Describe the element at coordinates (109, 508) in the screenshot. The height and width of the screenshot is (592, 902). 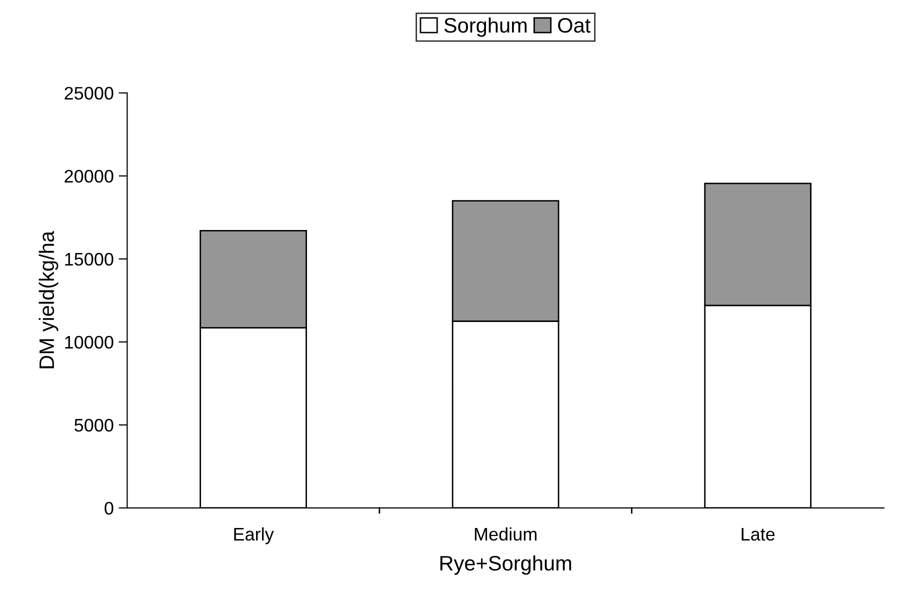
I see `y-tick-label: 0` at that location.